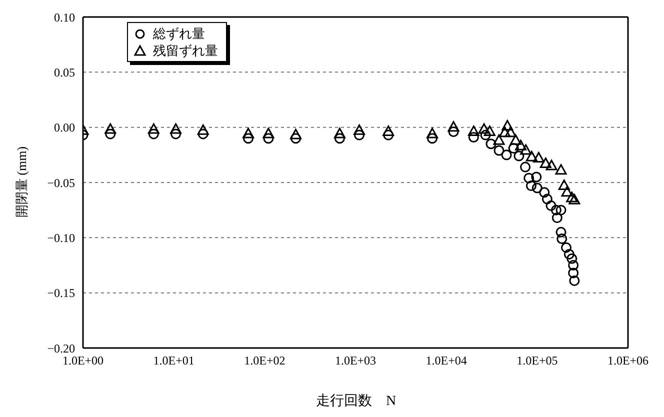 The width and height of the screenshot is (664, 417). Describe the element at coordinates (446, 361) in the screenshot. I see `x-tick-label: 1.0E+04` at that location.